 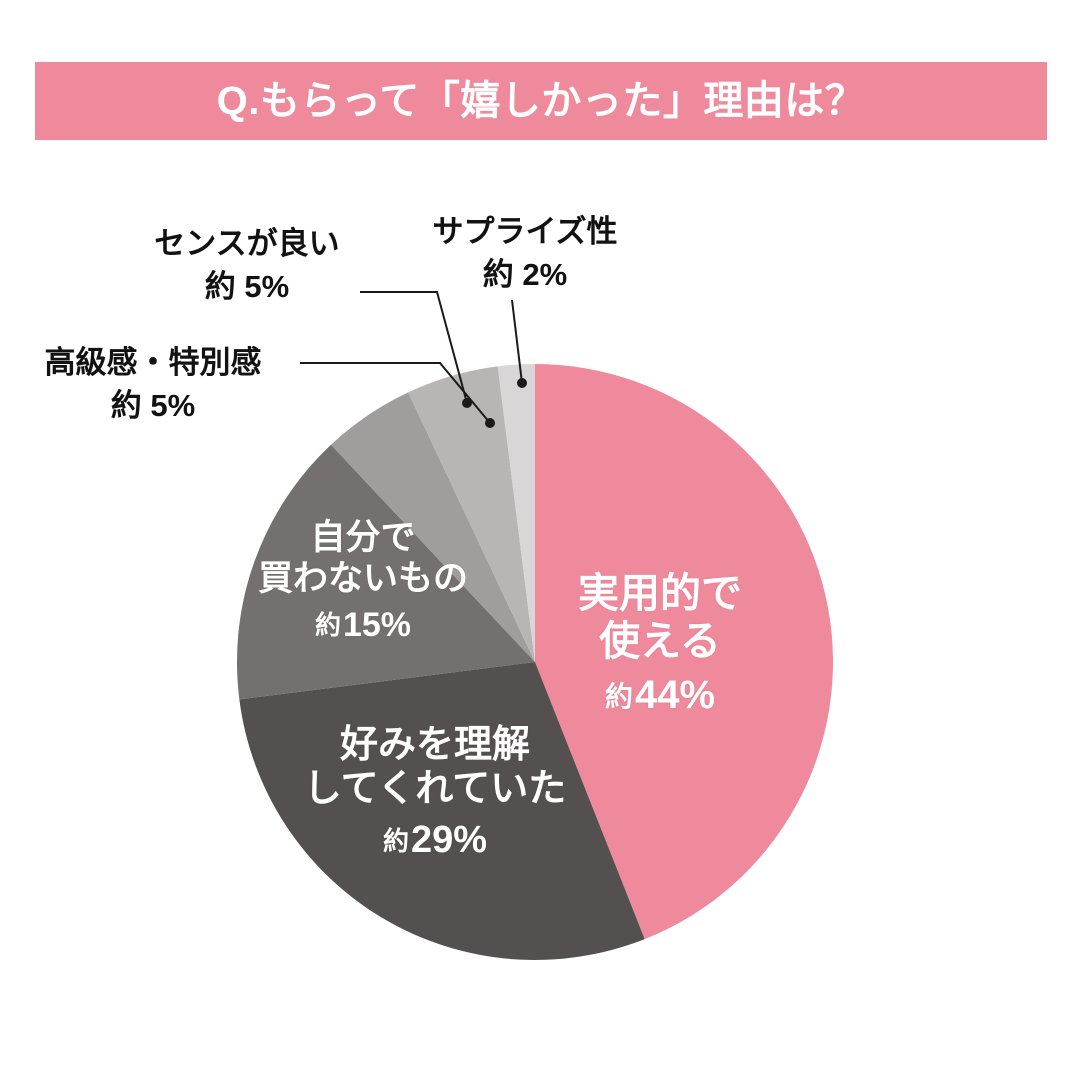 What do you see at coordinates (525, 274) in the screenshot?
I see `callout-surprise-value: 約 2%` at bounding box center [525, 274].